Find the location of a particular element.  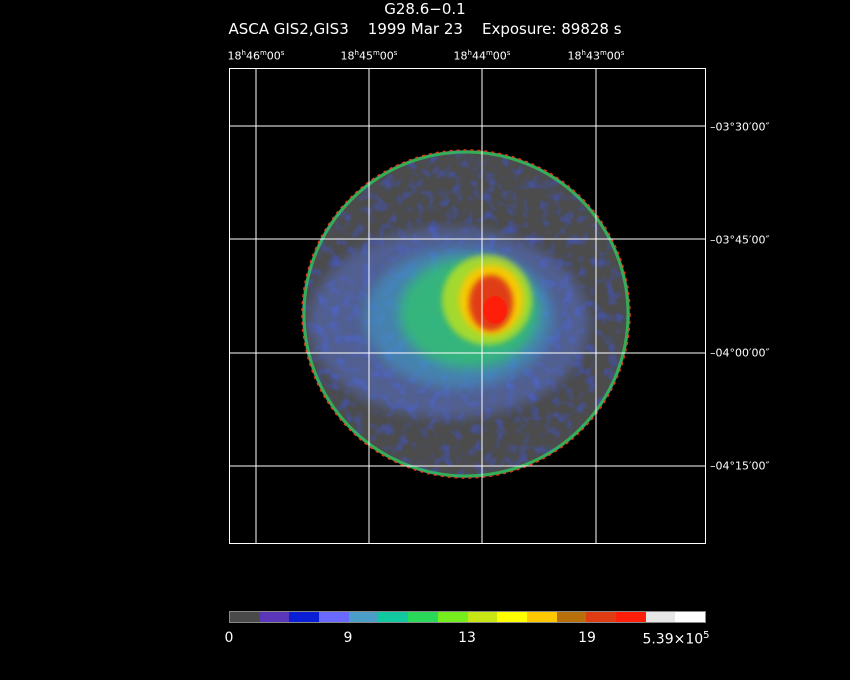

image-title: G28.6−0.1 is located at coordinates (425, 9).